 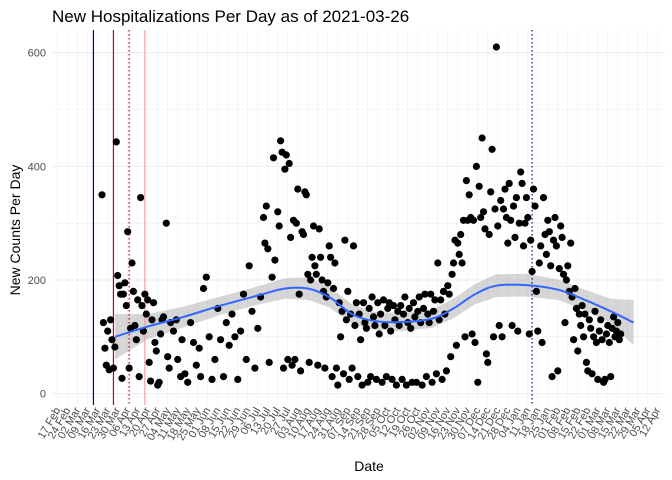 What do you see at coordinates (37, 167) in the screenshot?
I see `y-tick-label: 400` at bounding box center [37, 167].